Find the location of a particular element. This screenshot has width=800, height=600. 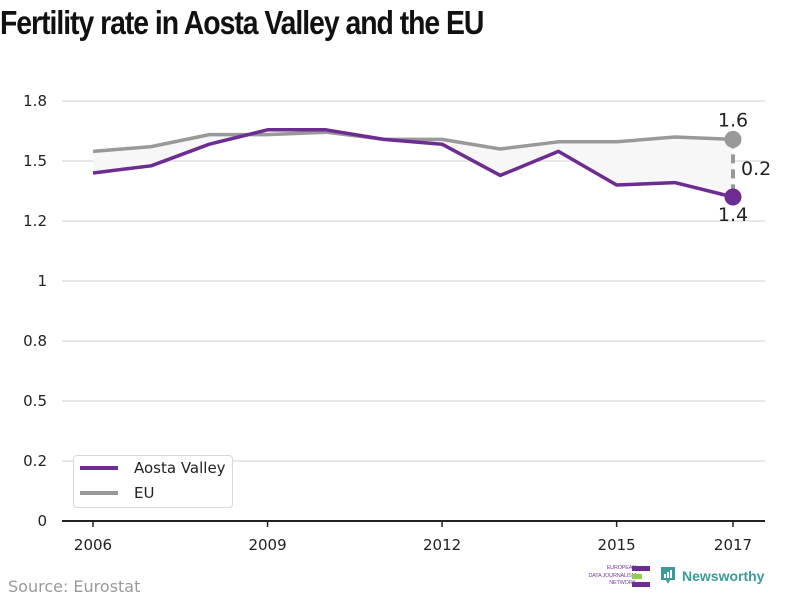

legend-item-eu: EU is located at coordinates (117, 493).